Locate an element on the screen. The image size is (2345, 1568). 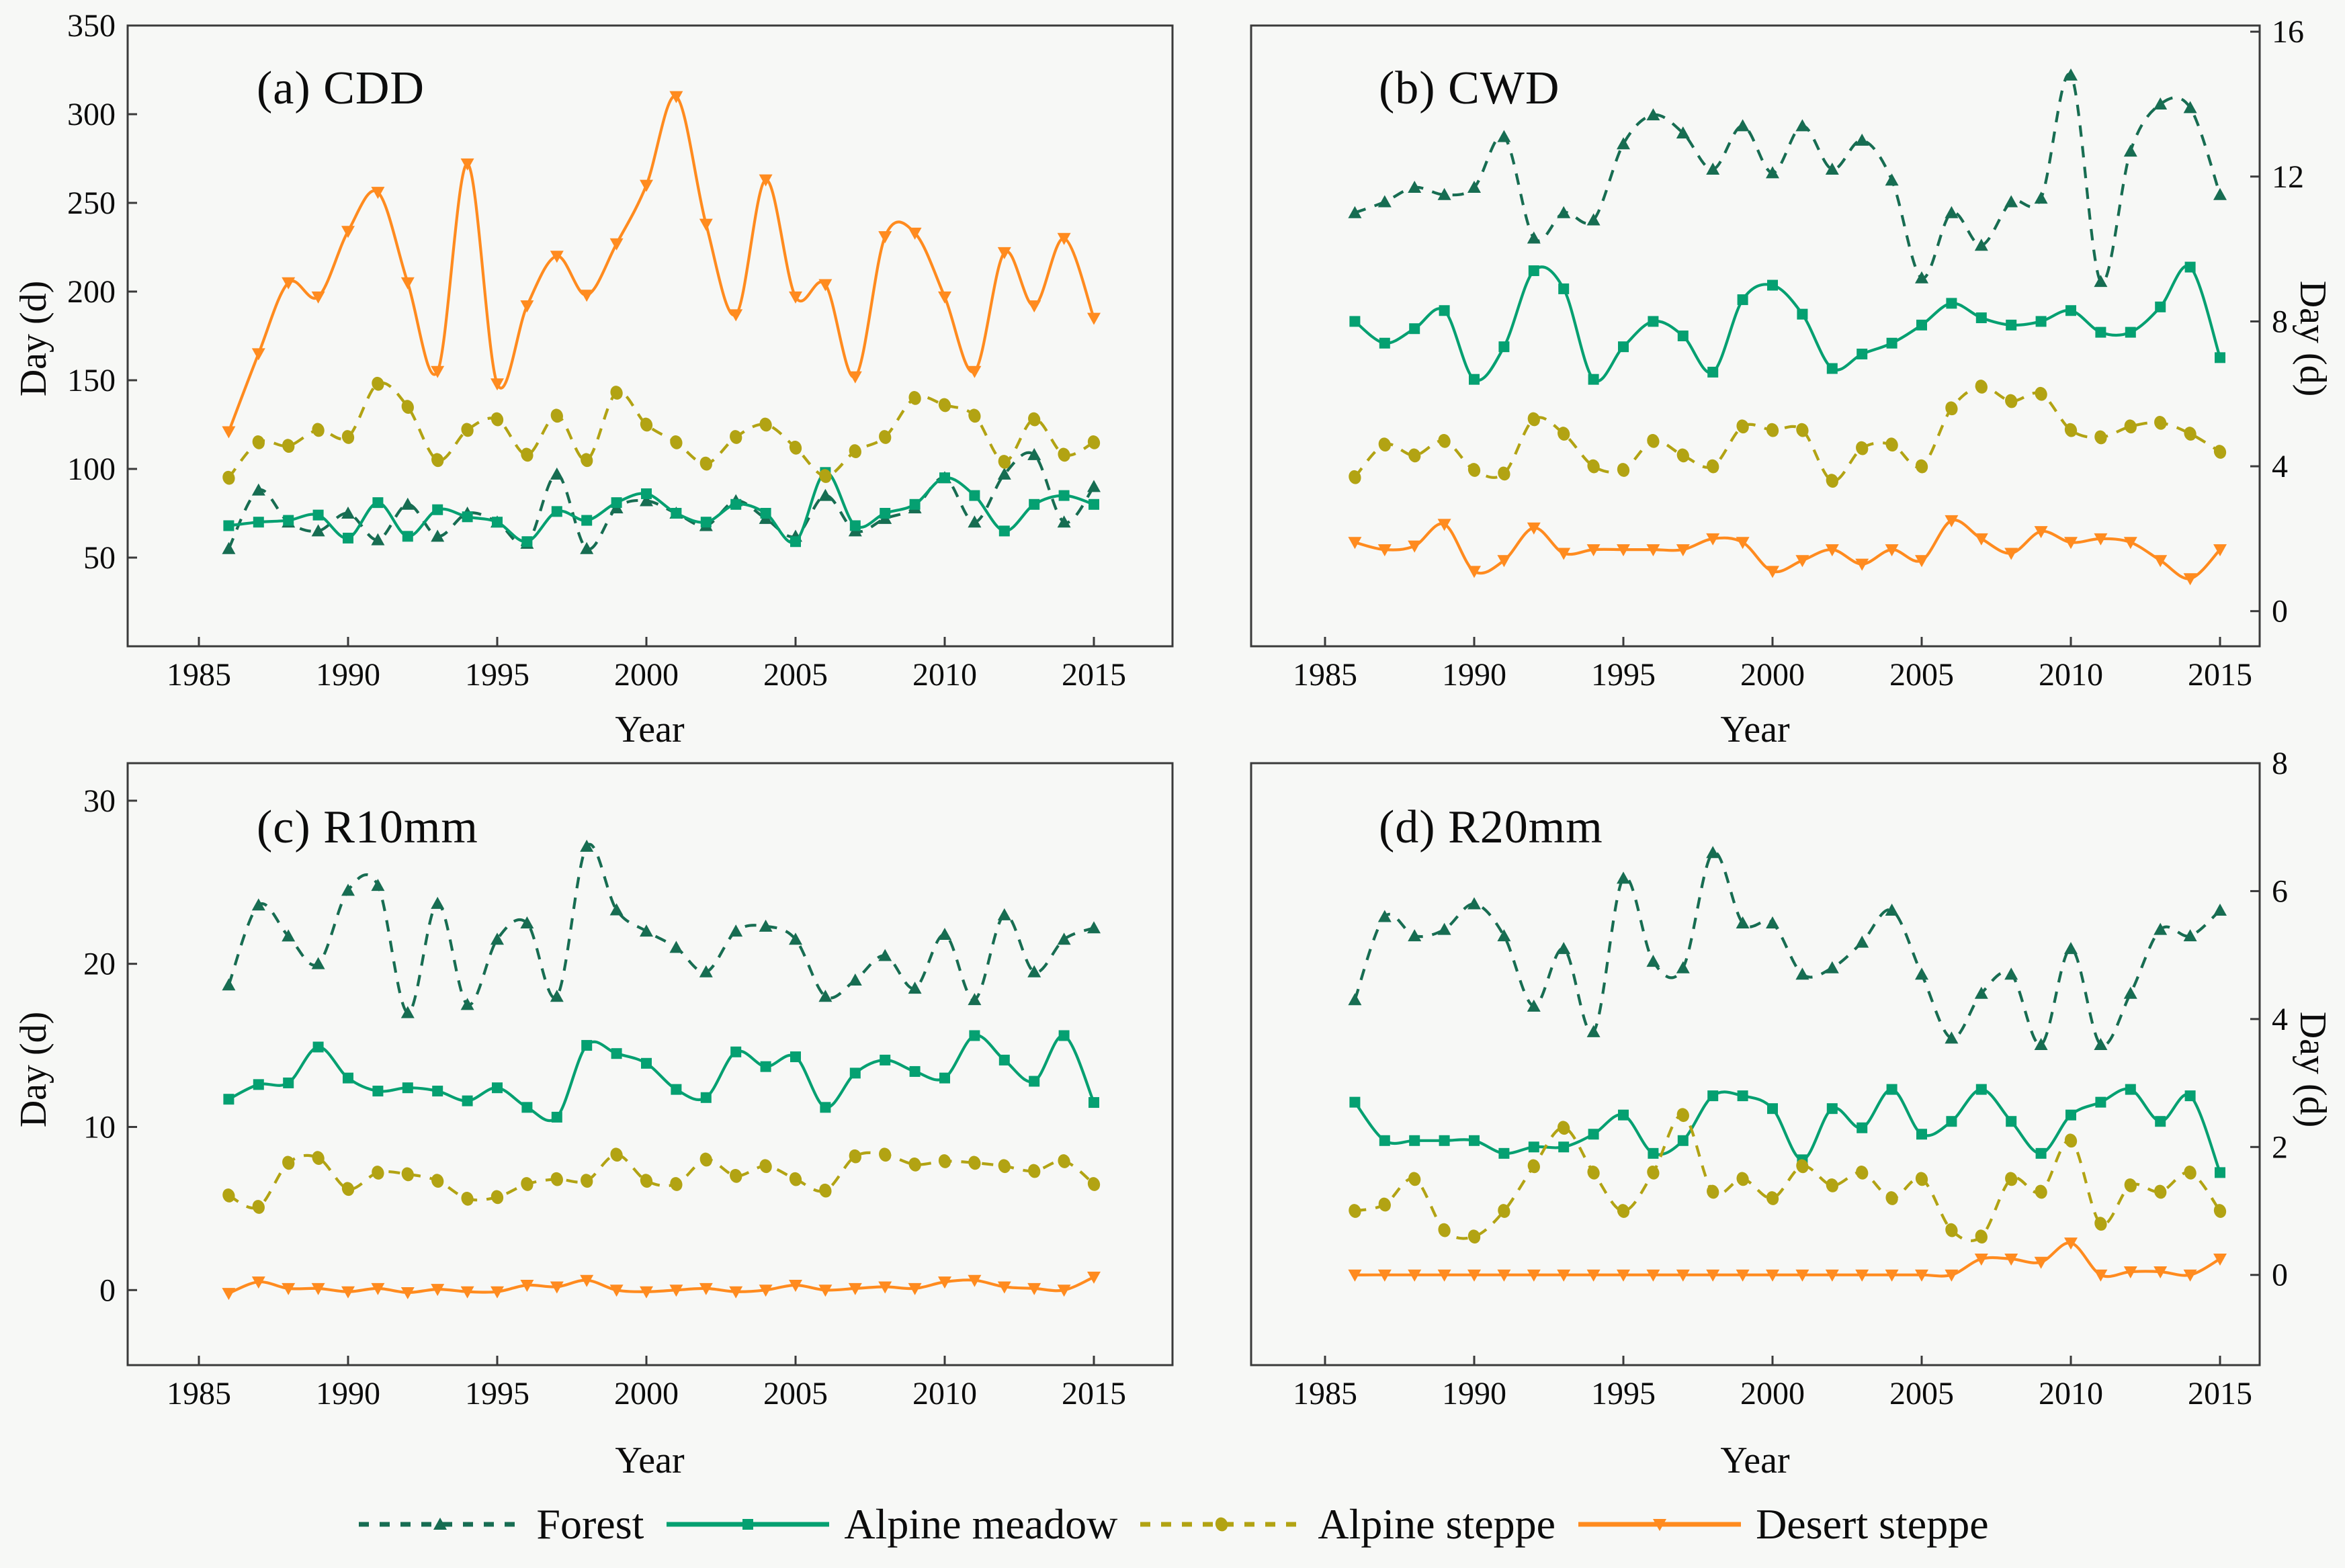
legend-label: Desert steppe is located at coordinates (1872, 1524).